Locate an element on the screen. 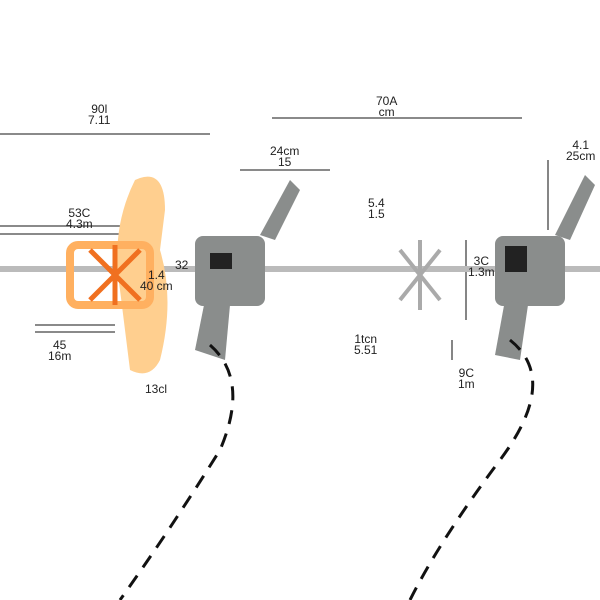 This screenshot has height=600, width=600. mixer-body-left is located at coordinates (230, 271).